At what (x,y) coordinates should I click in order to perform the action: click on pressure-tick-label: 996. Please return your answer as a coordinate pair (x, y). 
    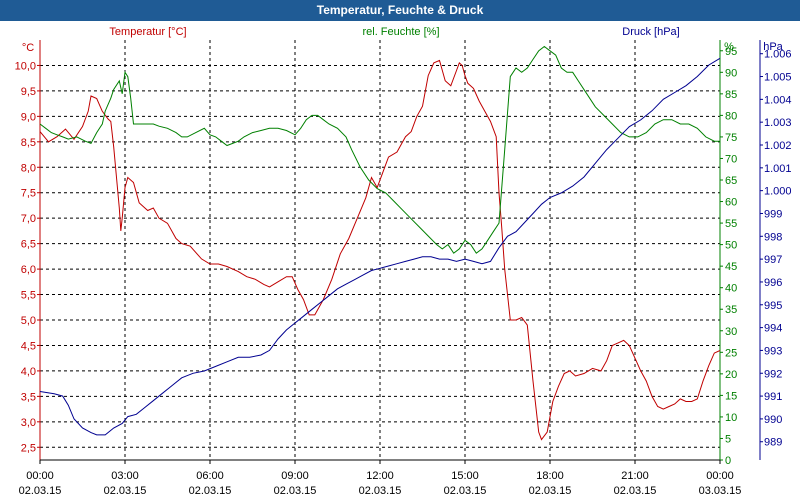
    Looking at the image, I should click on (773, 283).